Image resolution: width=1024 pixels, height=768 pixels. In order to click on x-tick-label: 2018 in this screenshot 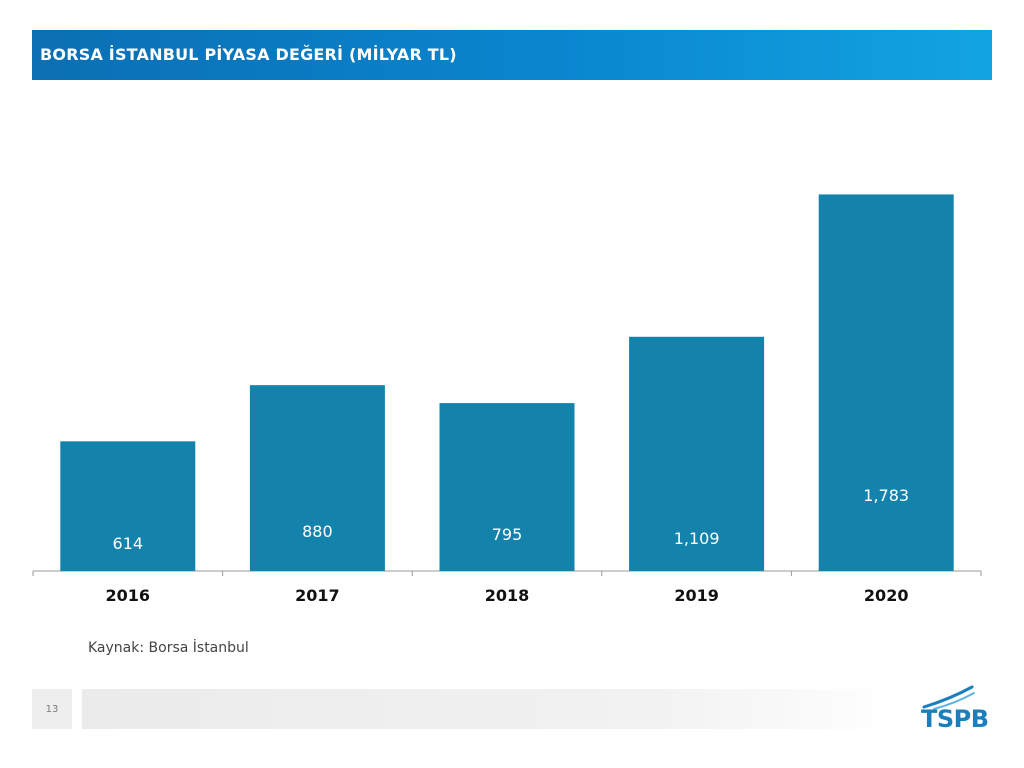, I will do `click(507, 595)`.